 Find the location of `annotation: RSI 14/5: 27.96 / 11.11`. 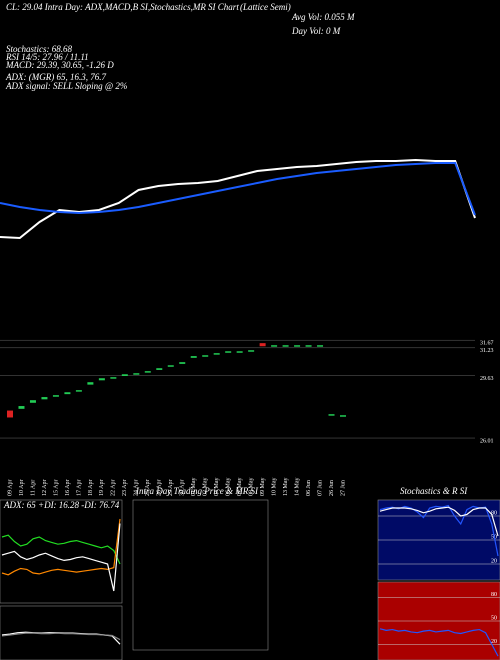

annotation: RSI 14/5: 27.96 / 11.11 is located at coordinates (47, 57).